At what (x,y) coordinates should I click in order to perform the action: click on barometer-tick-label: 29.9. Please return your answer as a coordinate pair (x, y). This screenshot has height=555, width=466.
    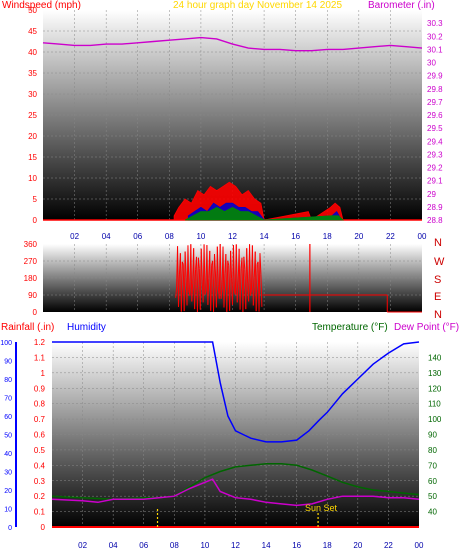
    Looking at the image, I should click on (435, 76).